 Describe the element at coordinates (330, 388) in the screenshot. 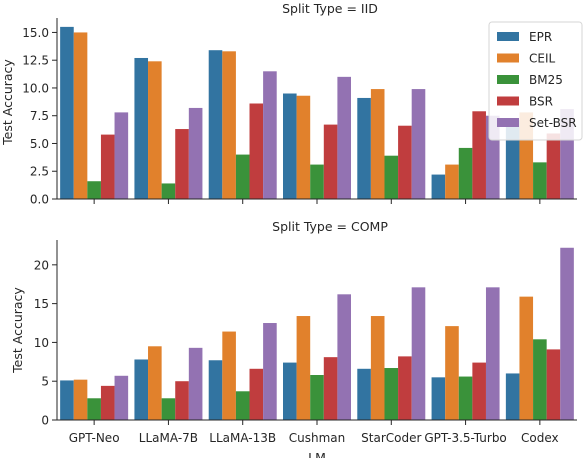

I see `bar-bsr-cushman` at that location.